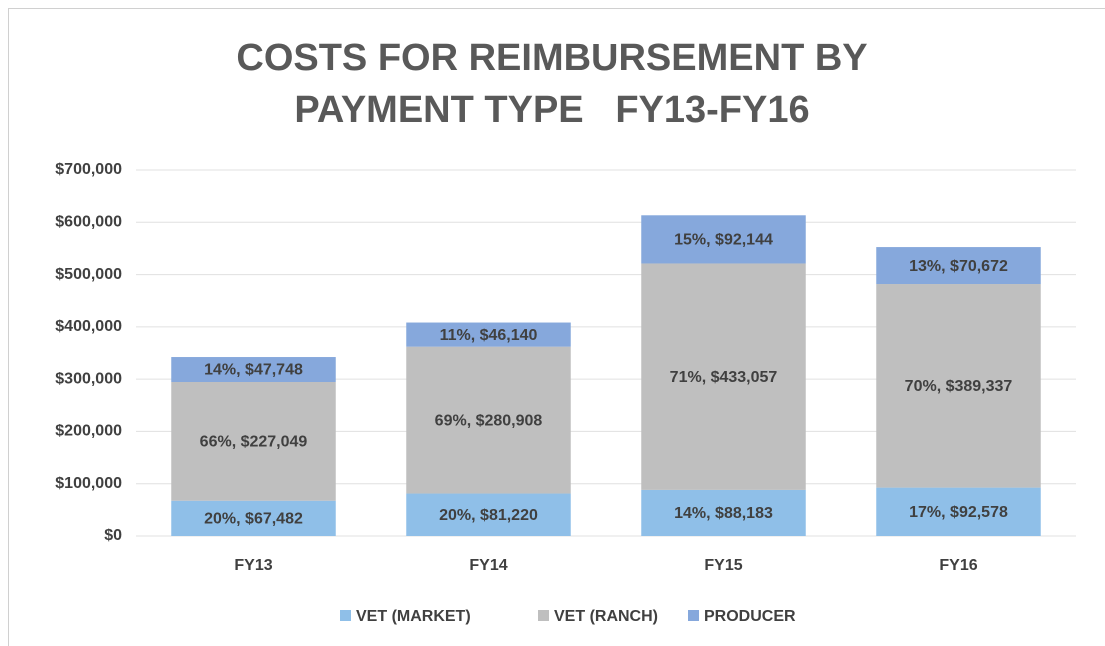 This screenshot has height=646, width=1105. What do you see at coordinates (88, 378) in the screenshot?
I see `y-tick-label: $300,000` at bounding box center [88, 378].